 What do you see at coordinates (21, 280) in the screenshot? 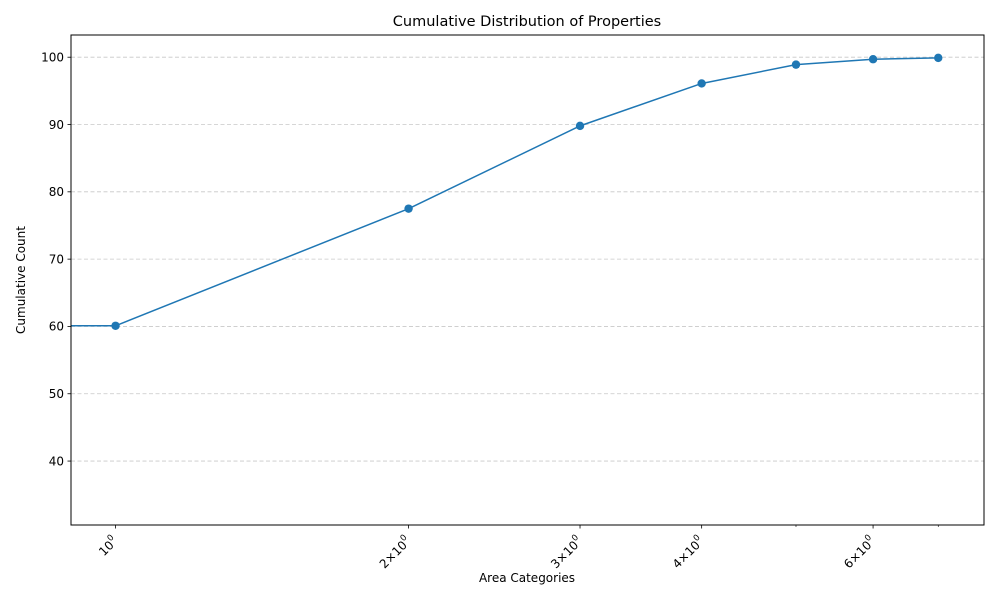
I see `y-axis-title: Cumulative Count` at bounding box center [21, 280].